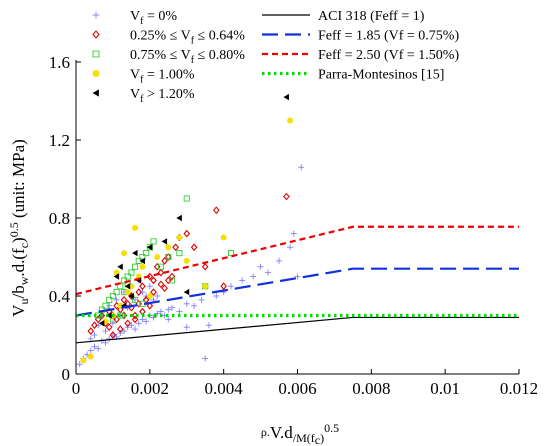  Describe the element at coordinates (60, 296) in the screenshot. I see `y-tick-label-1: 0.4` at that location.